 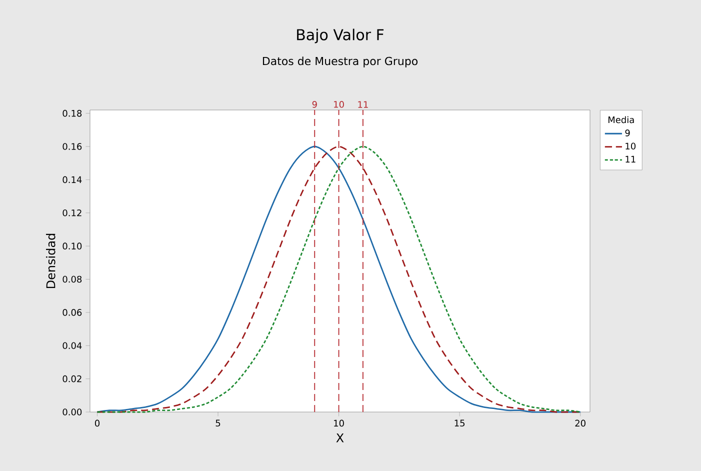 I want to click on x-axis-title: X, so click(x=340, y=437).